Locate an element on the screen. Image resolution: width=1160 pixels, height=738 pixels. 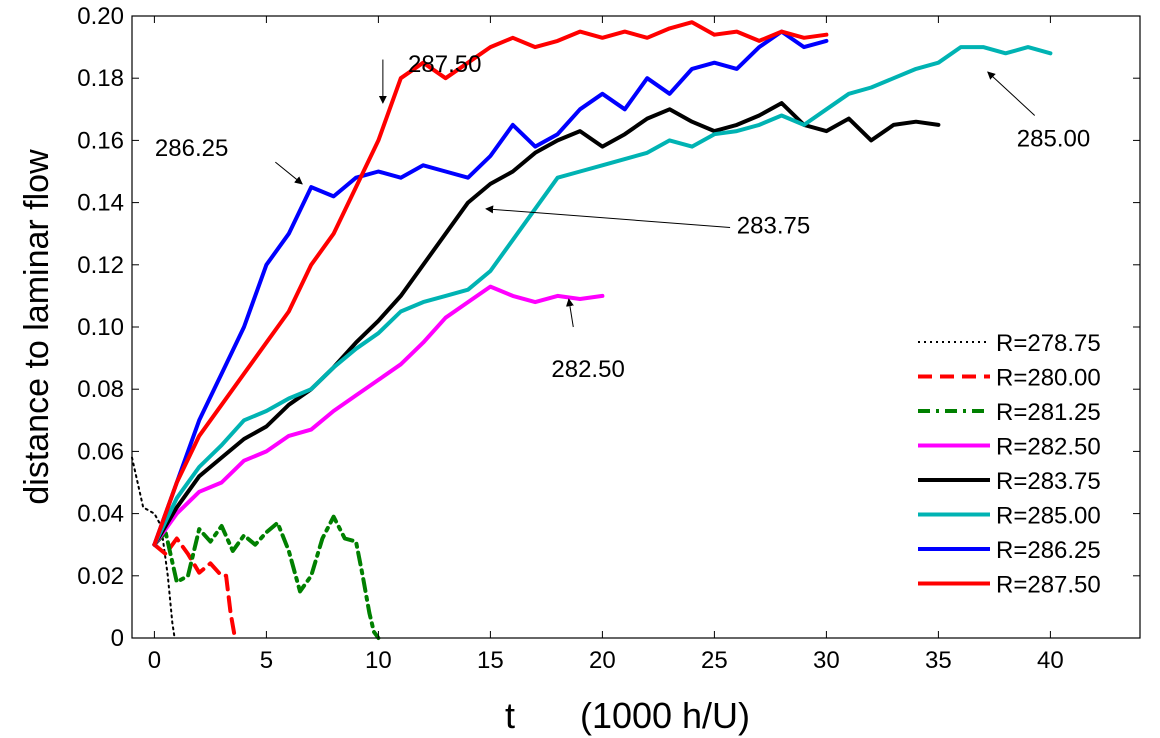
x-tick-label: 40 is located at coordinates (1050, 660).